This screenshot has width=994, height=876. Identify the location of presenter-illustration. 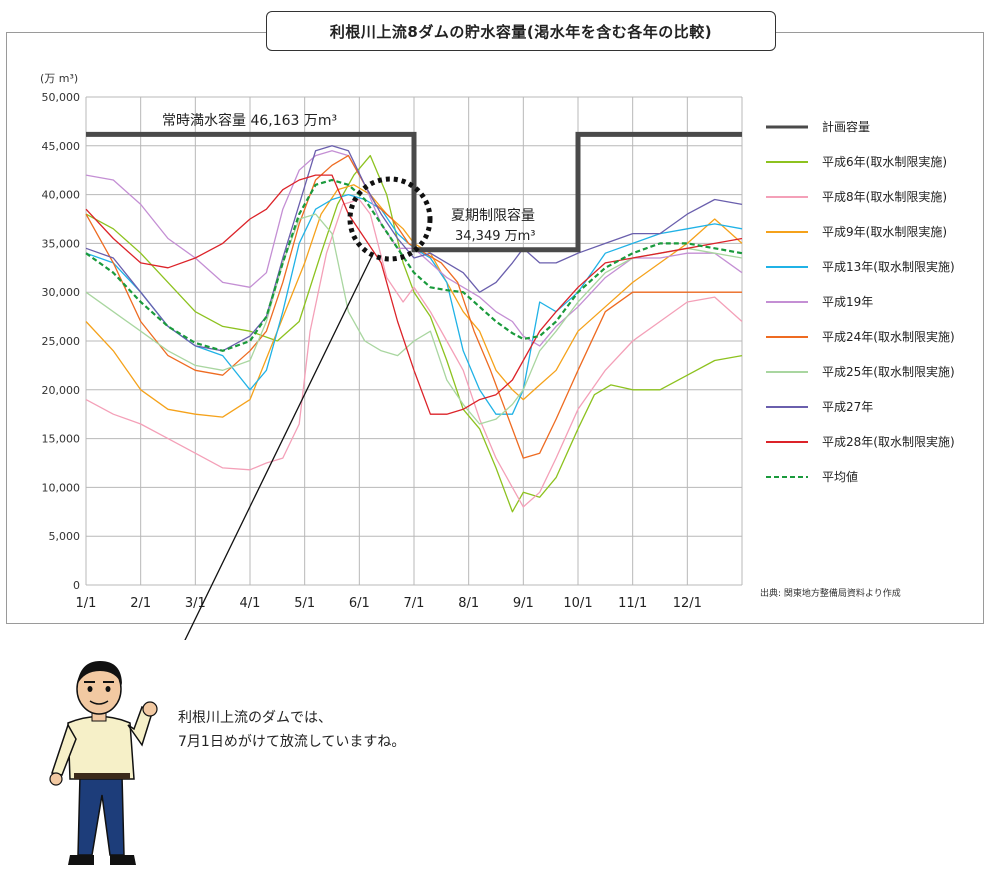
(103, 763).